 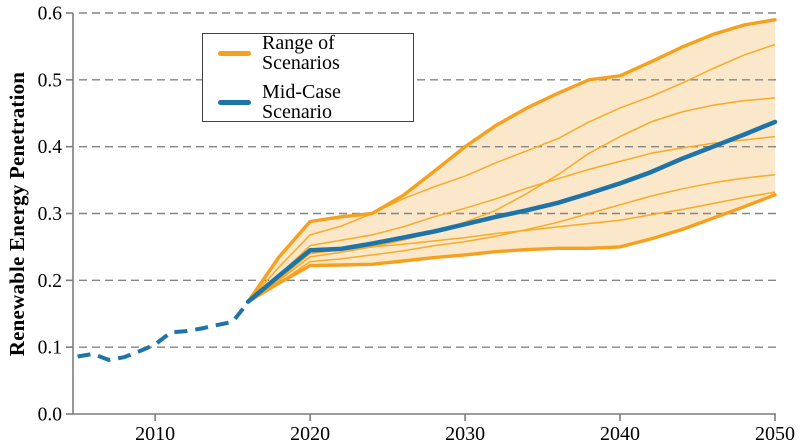 I want to click on x-tick-label-2030: 2030, so click(x=465, y=434).